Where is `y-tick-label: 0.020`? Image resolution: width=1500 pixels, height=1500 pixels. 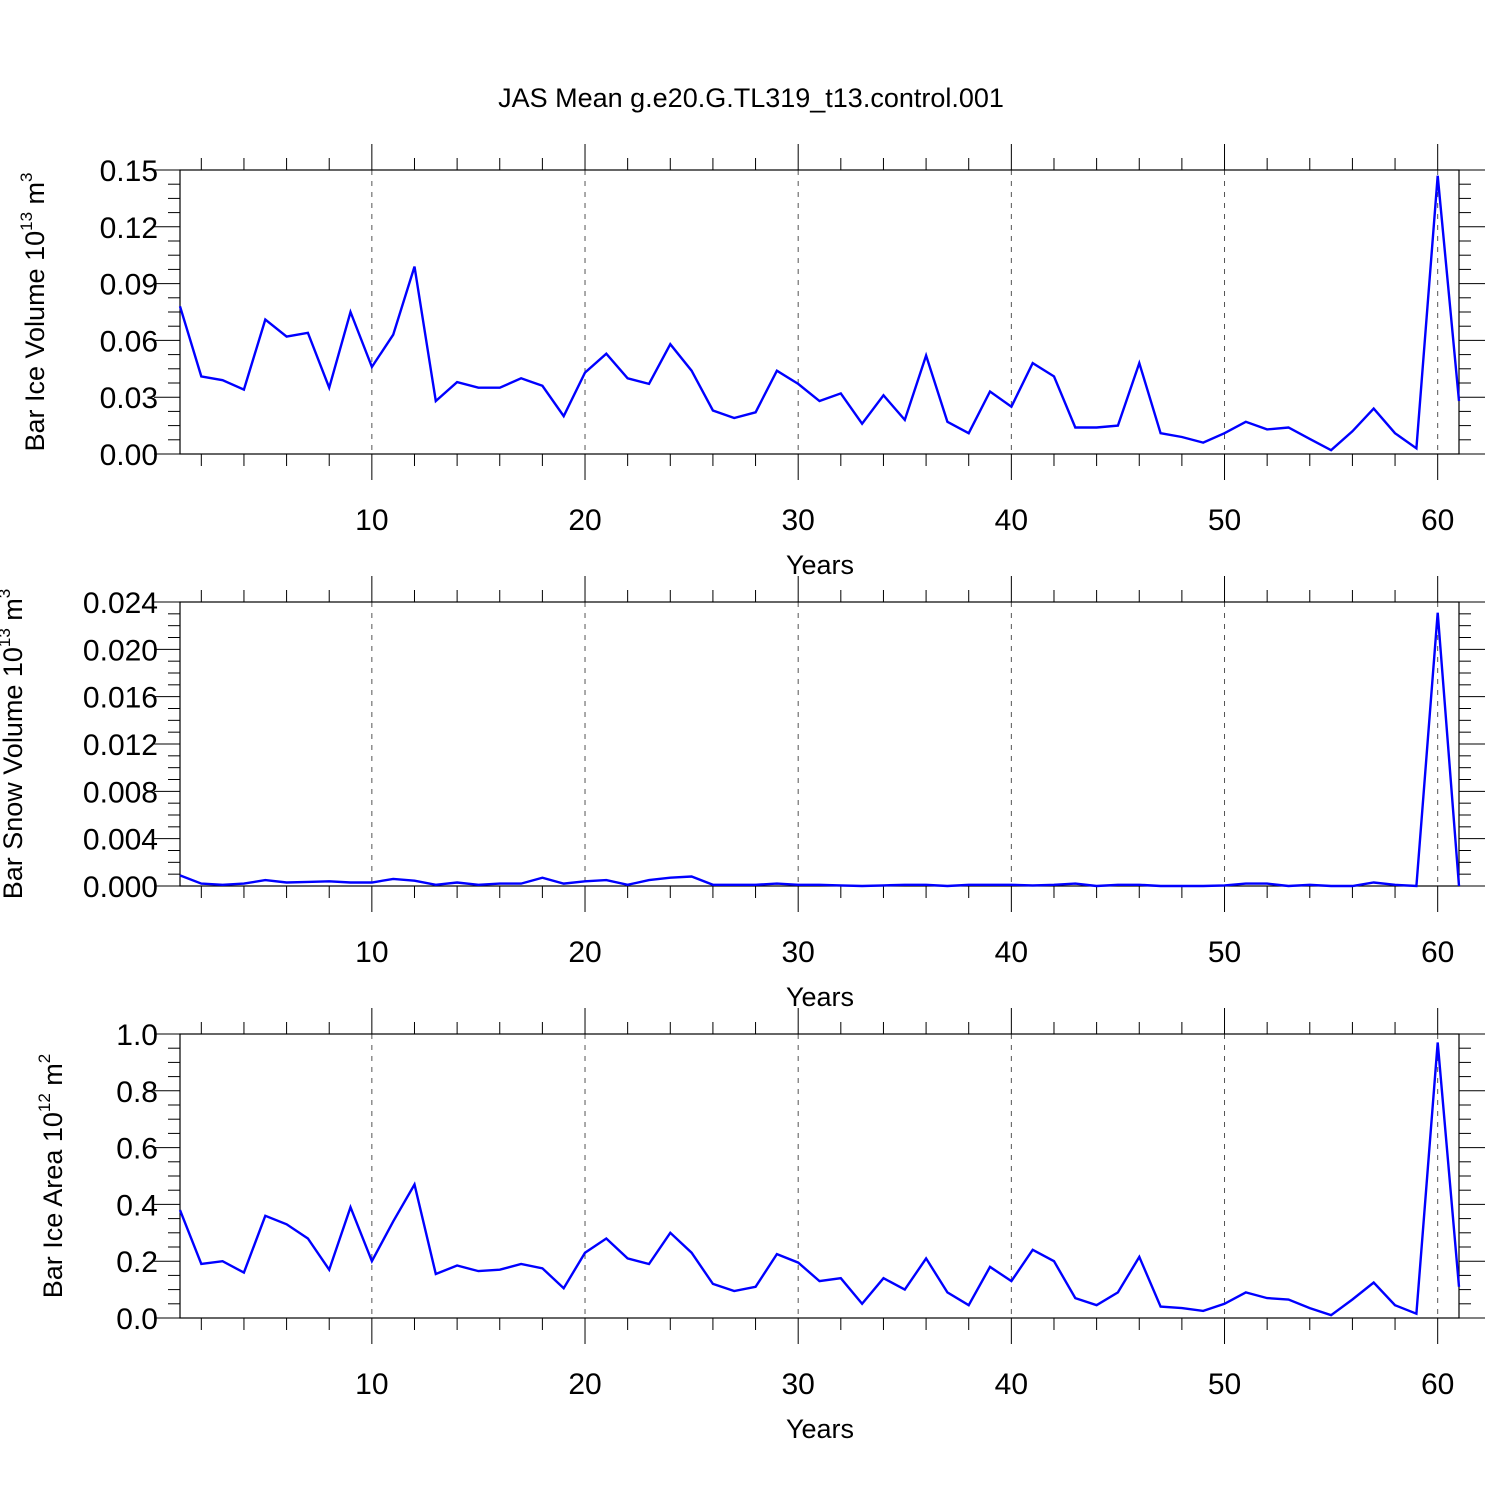
y-tick-label: 0.020 is located at coordinates (120, 650).